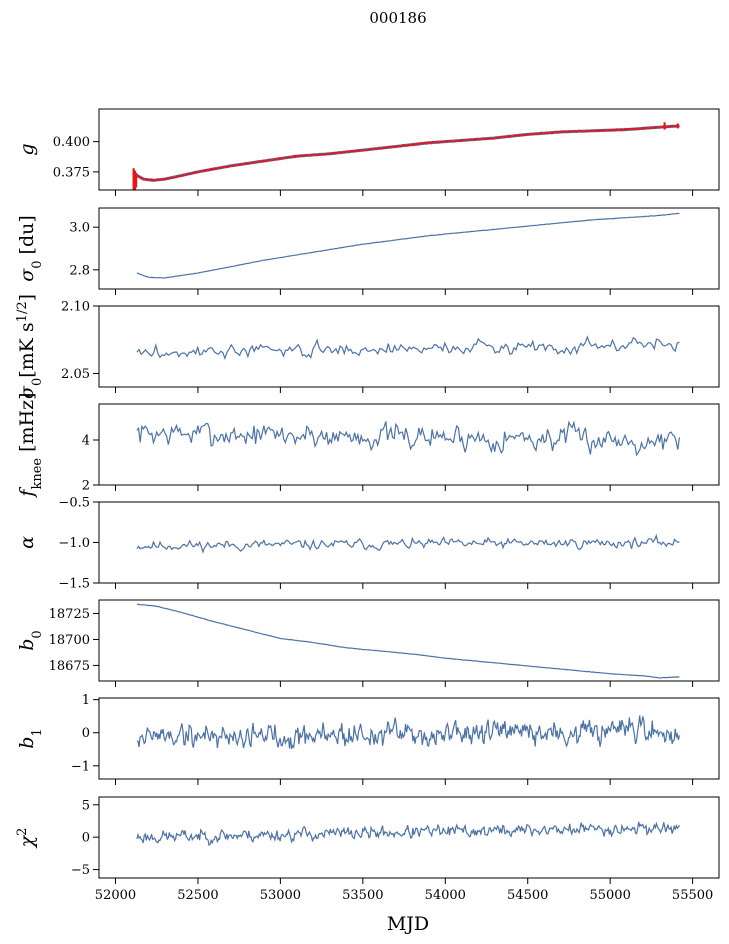 This screenshot has width=729, height=944. Describe the element at coordinates (408, 543) in the screenshot. I see `series-alpha-line` at that location.